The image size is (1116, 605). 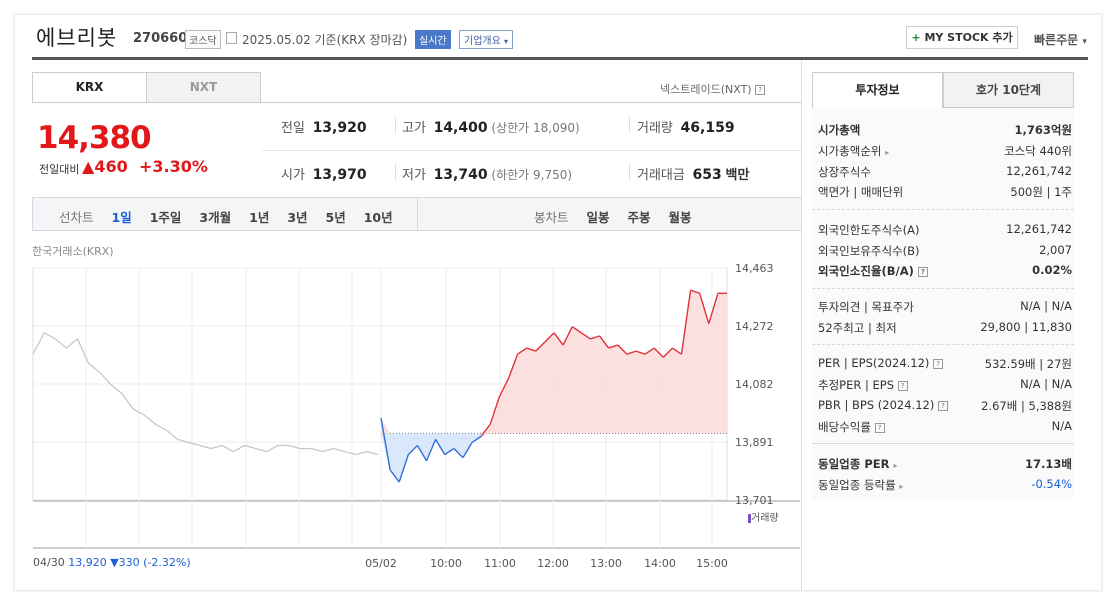 What do you see at coordinates (335, 217) in the screenshot?
I see `period-5y: 5년` at bounding box center [335, 217].